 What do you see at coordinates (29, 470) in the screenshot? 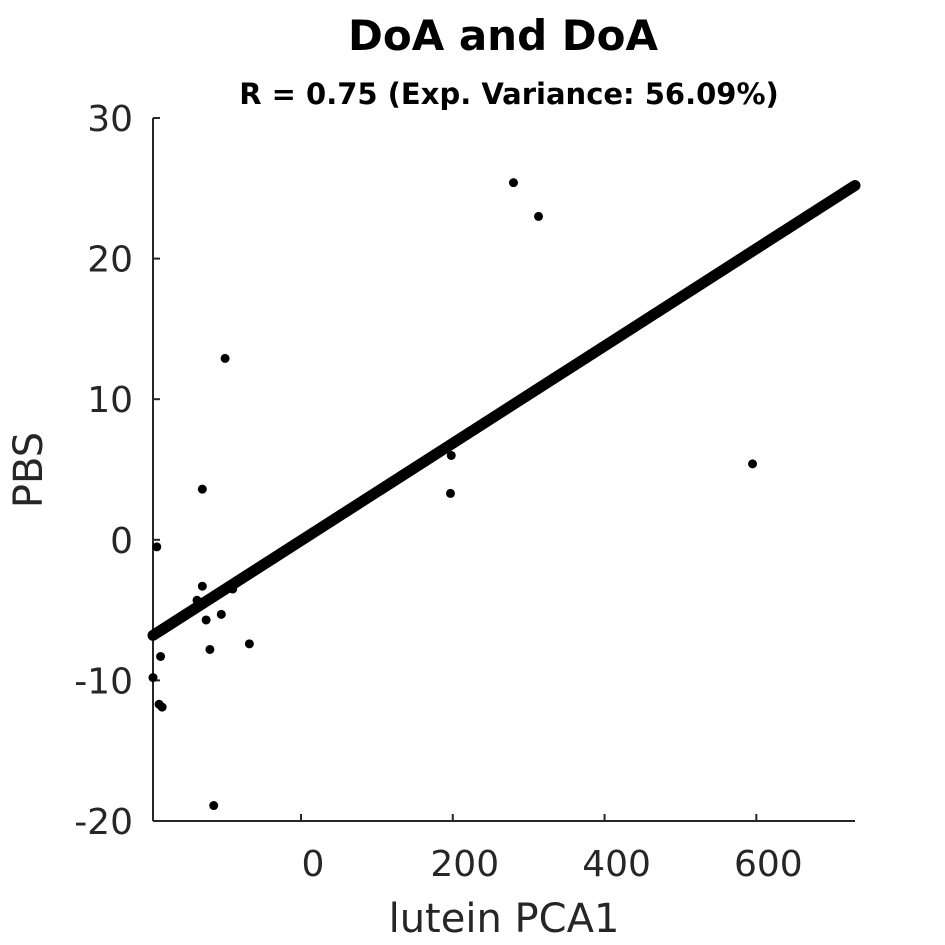
I see `y-axis-label: PBS` at bounding box center [29, 470].